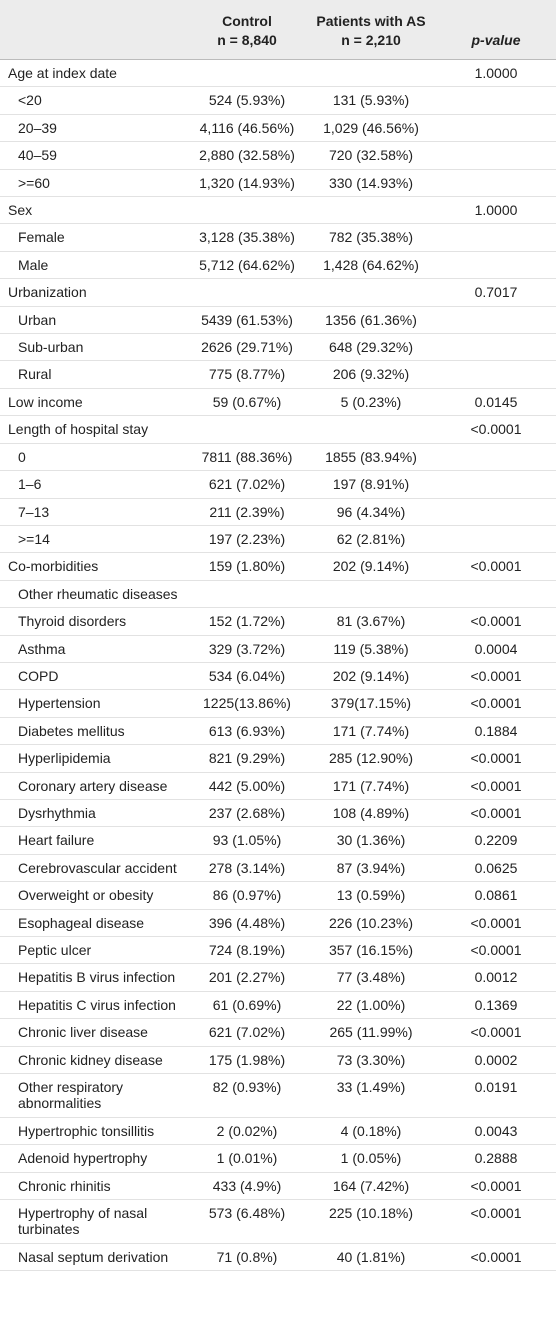 Image resolution: width=556 pixels, height=1344 pixels. I want to click on sub-row: Asthma 329 (3.72%) 119 (5.38%) 0.0004, so click(278, 649).